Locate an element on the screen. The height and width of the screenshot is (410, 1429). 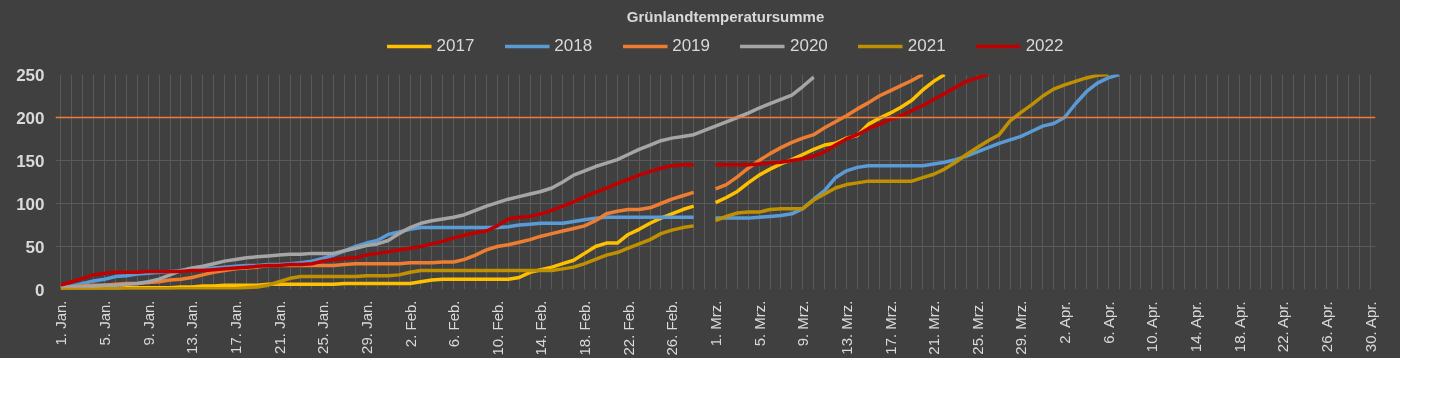
x-tick-label: 29. Jan. is located at coordinates (366, 327).